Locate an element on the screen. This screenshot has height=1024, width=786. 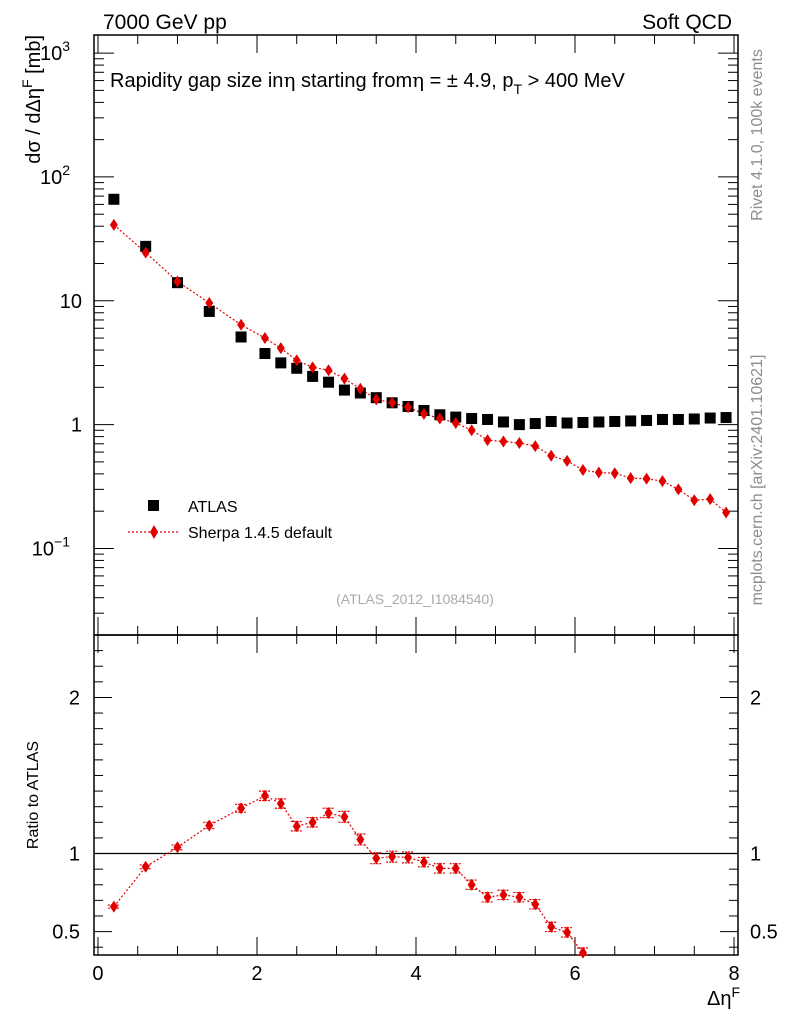
main-y-tick-label: 10 is located at coordinates (71, 302).